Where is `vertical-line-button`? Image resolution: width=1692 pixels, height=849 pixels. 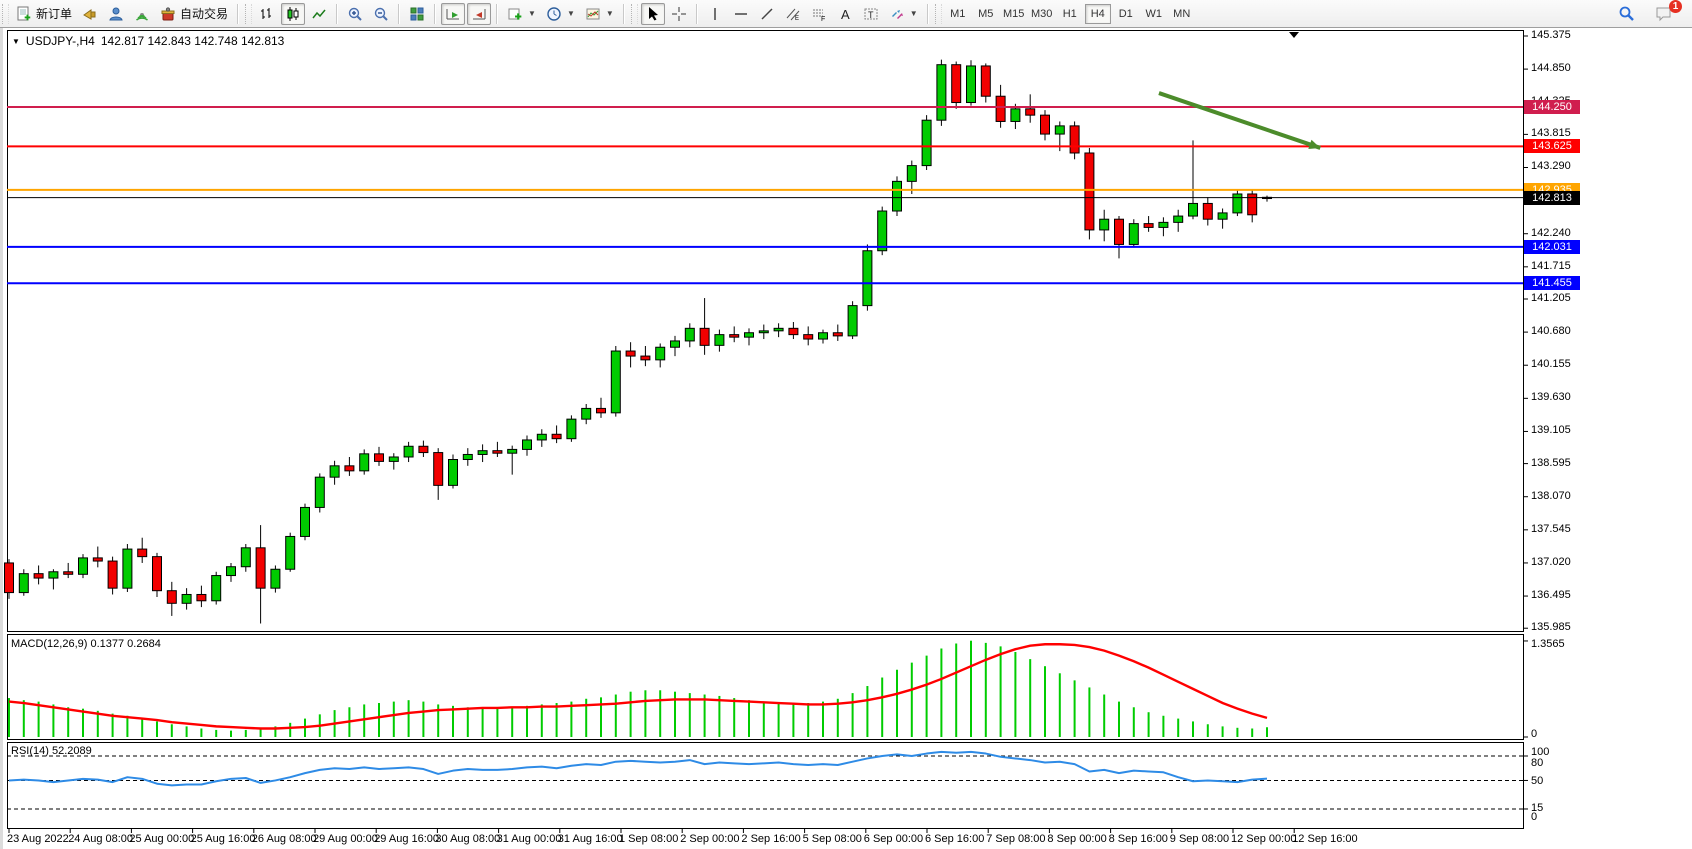 vertical-line-button is located at coordinates (715, 14).